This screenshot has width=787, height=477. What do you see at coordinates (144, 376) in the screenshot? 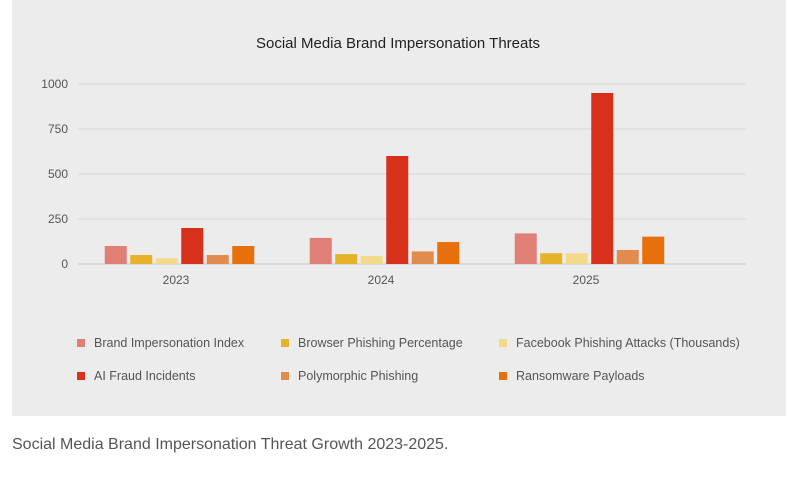
I see `legend-label: AI Fraud Incidents` at bounding box center [144, 376].